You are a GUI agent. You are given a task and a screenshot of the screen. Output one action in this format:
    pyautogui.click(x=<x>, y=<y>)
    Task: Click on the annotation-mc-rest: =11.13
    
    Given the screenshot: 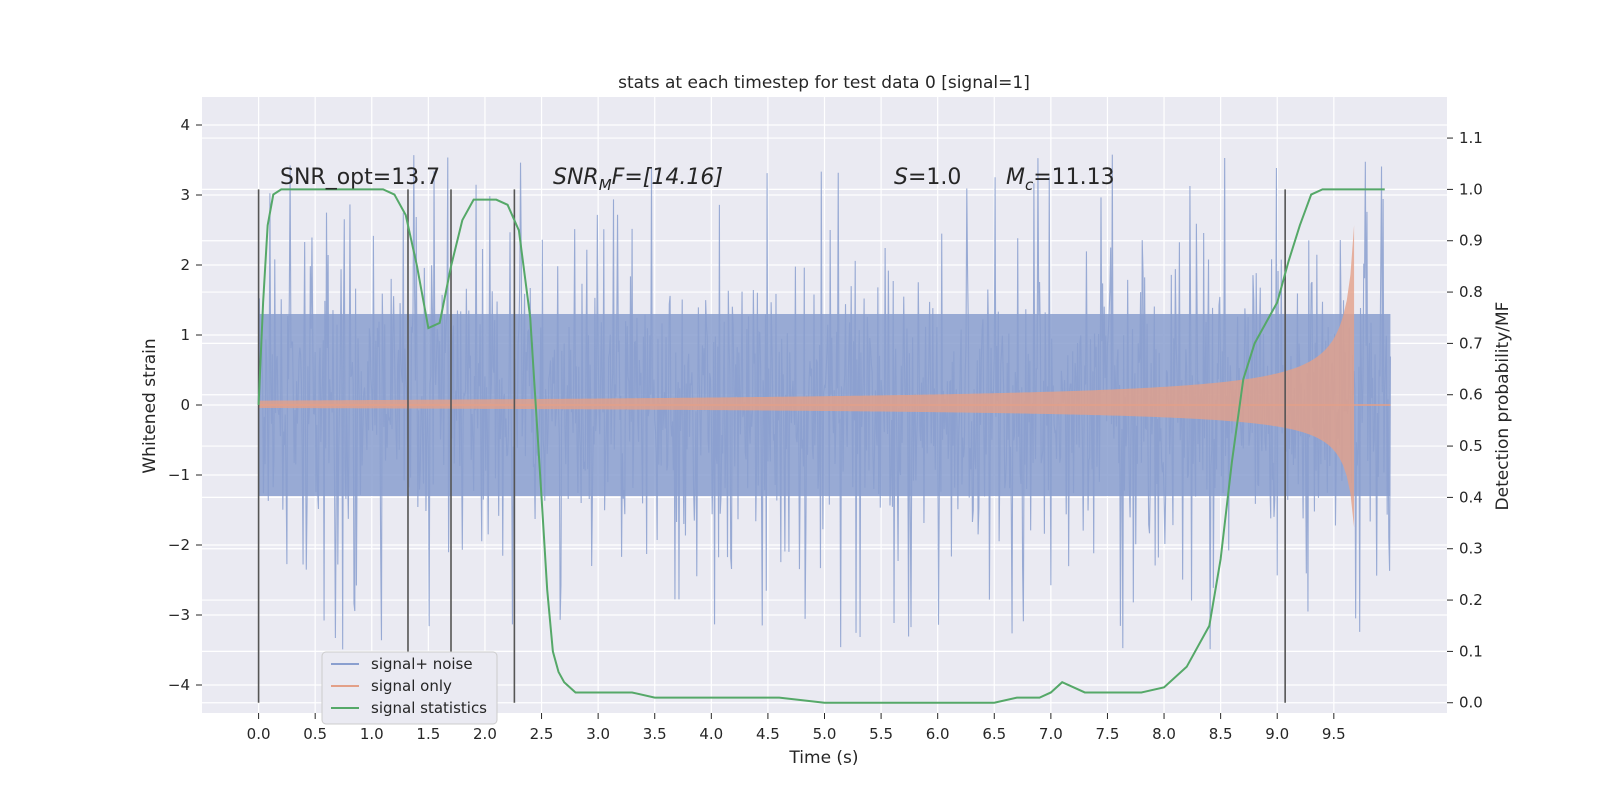 What is the action you would take?
    pyautogui.click(x=1073, y=177)
    